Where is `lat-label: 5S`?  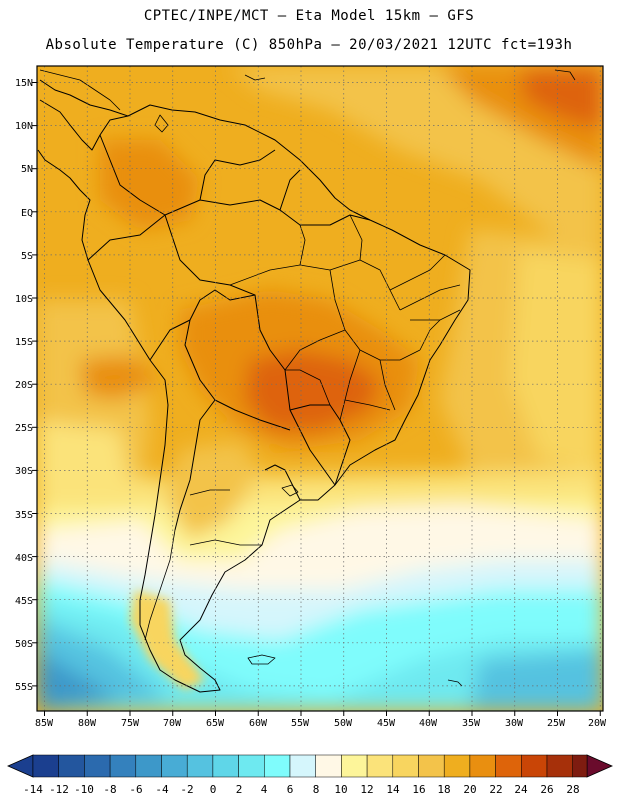 lat-label: 5S is located at coordinates (27, 256).